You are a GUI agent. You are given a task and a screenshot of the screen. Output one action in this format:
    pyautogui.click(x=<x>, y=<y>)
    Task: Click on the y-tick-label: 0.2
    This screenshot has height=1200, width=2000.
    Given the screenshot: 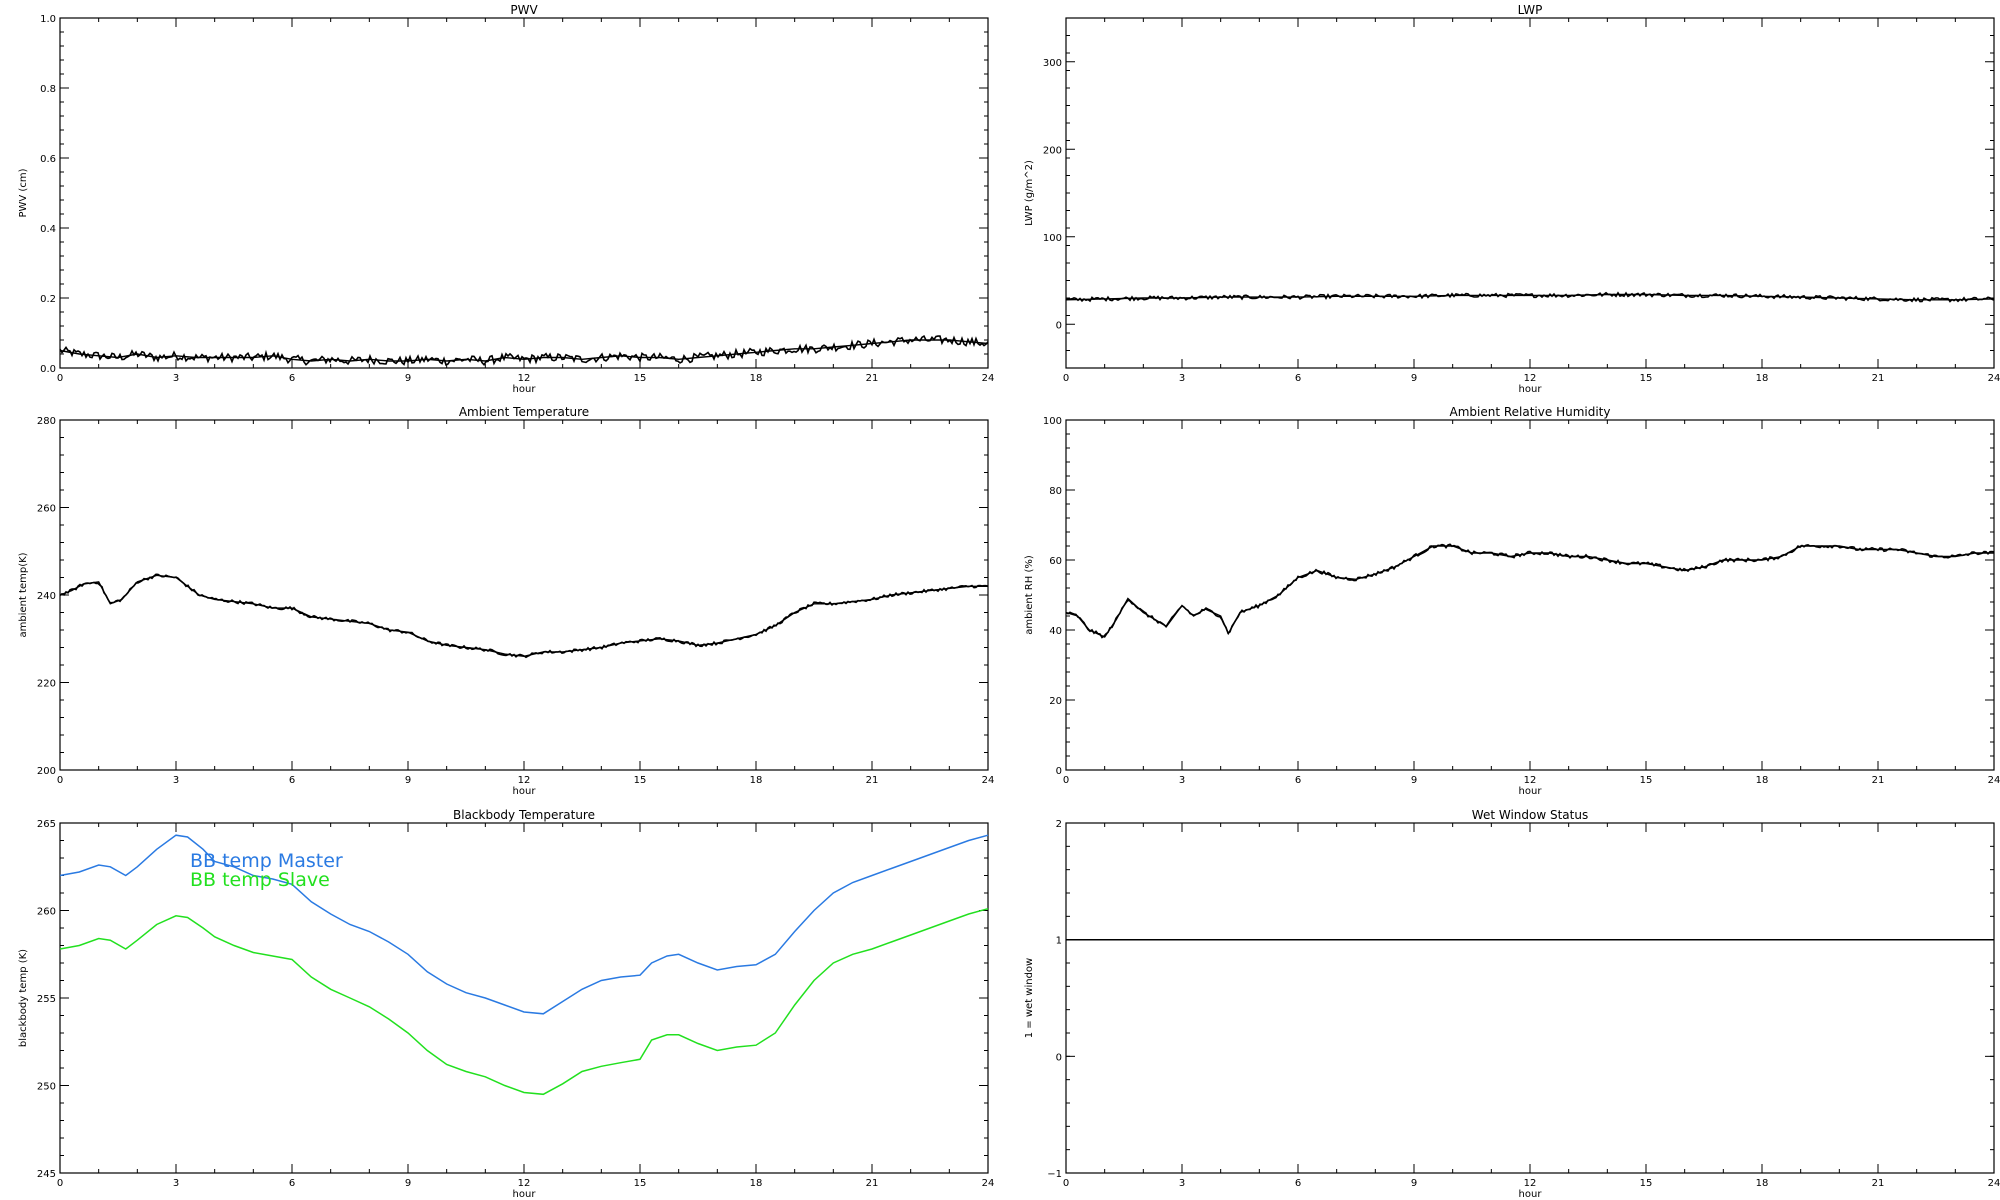 What is the action you would take?
    pyautogui.click(x=48, y=299)
    